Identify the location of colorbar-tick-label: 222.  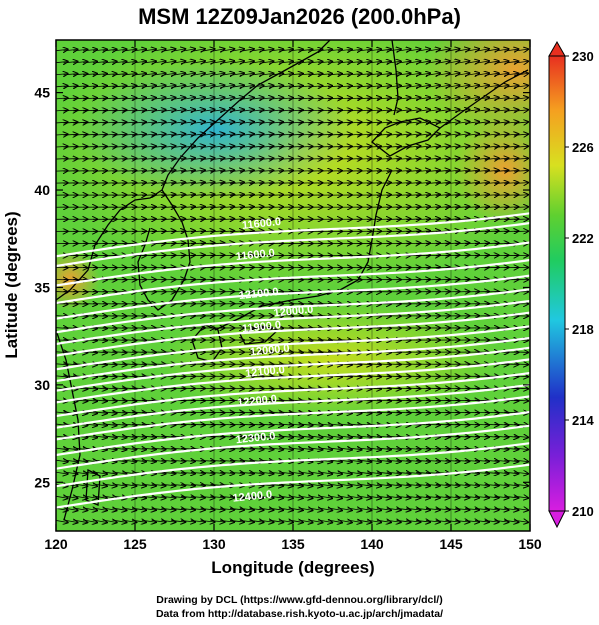
(583, 238).